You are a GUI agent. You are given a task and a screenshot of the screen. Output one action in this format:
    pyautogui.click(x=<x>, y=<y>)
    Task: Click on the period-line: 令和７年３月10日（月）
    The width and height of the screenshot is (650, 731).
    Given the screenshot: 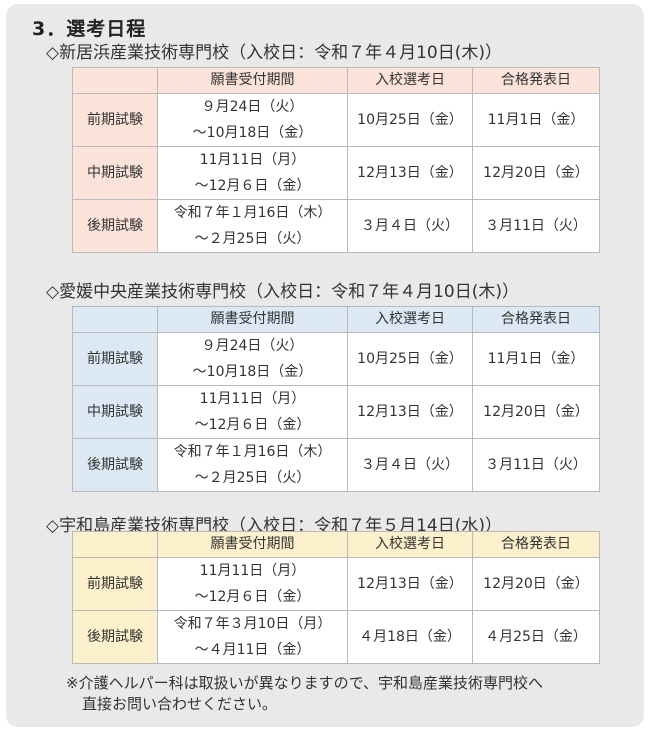 What is the action you would take?
    pyautogui.click(x=252, y=624)
    